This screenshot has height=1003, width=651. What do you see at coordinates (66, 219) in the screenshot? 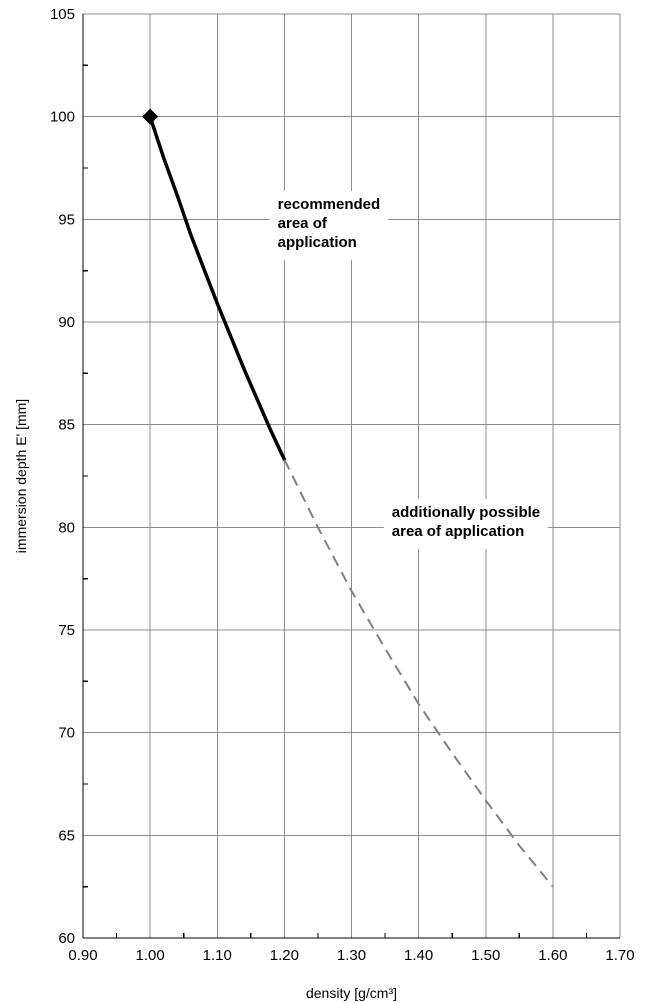
I see `y-tick-label: 95` at bounding box center [66, 219].